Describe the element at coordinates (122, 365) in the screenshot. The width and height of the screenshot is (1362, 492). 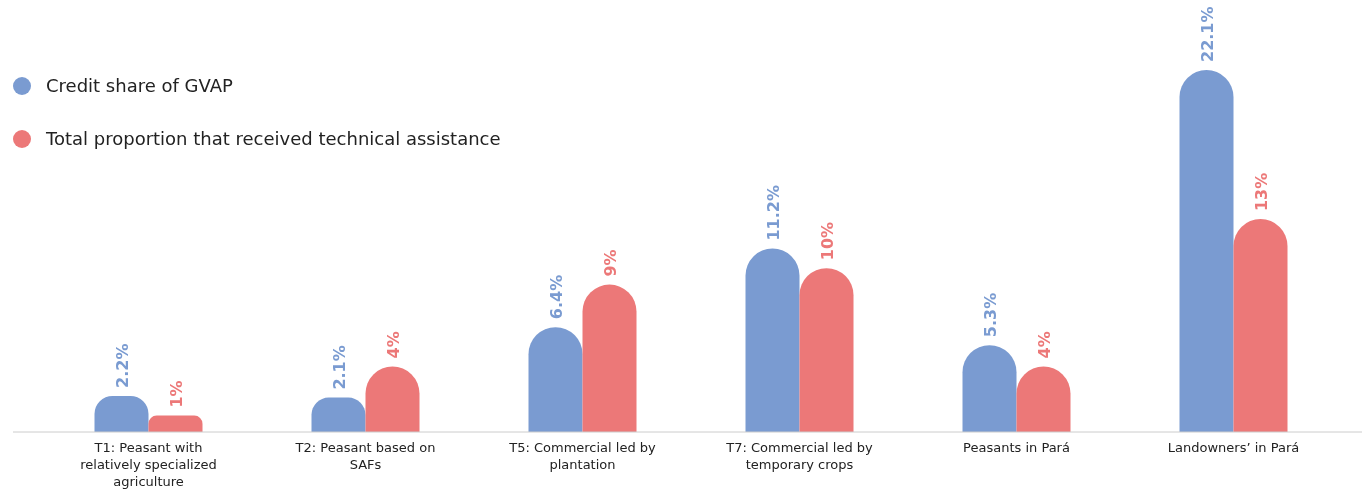
I see `data-label: 2.2%` at that location.